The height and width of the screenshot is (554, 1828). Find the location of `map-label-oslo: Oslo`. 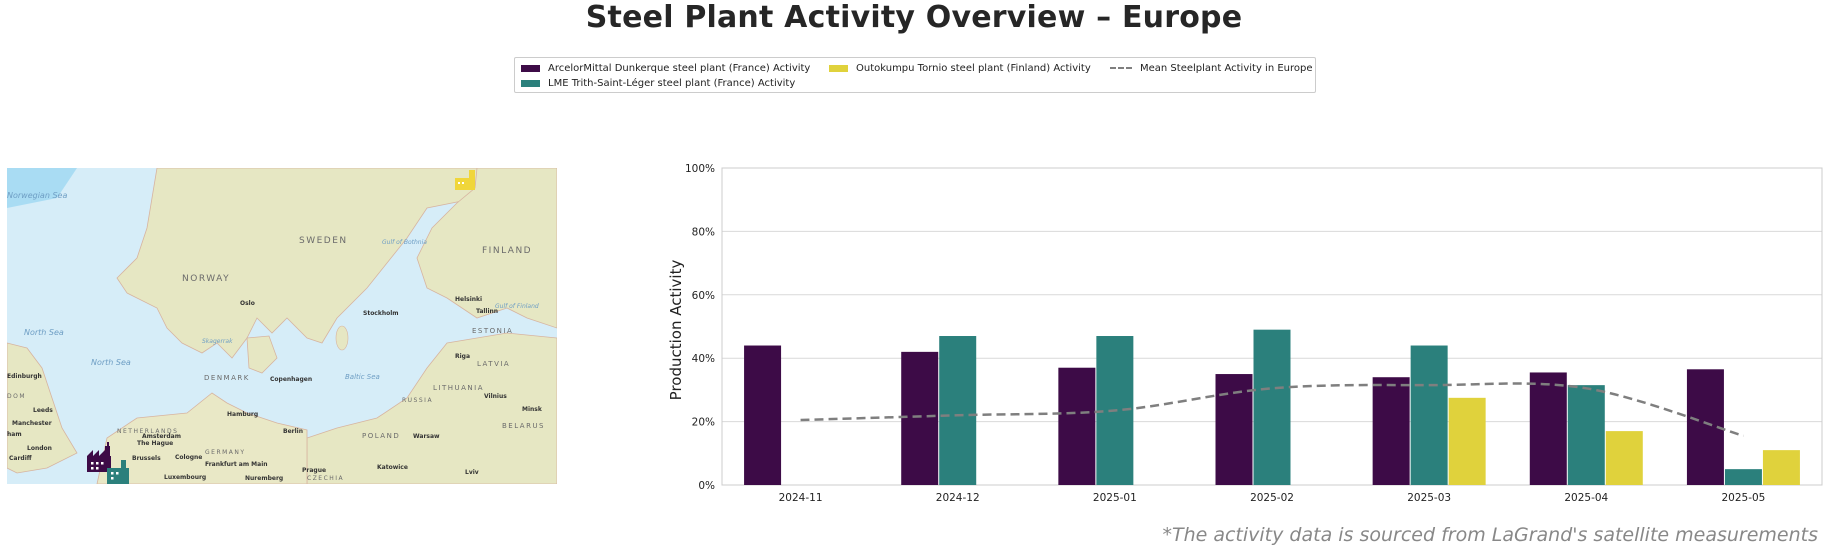

map-label-oslo: Oslo is located at coordinates (247, 303).